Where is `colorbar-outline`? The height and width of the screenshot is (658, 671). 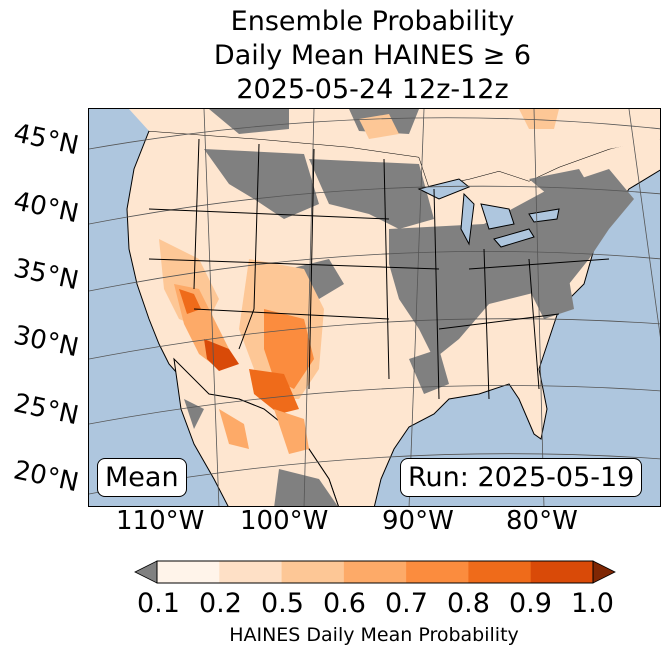 colorbar-outline is located at coordinates (375, 572).